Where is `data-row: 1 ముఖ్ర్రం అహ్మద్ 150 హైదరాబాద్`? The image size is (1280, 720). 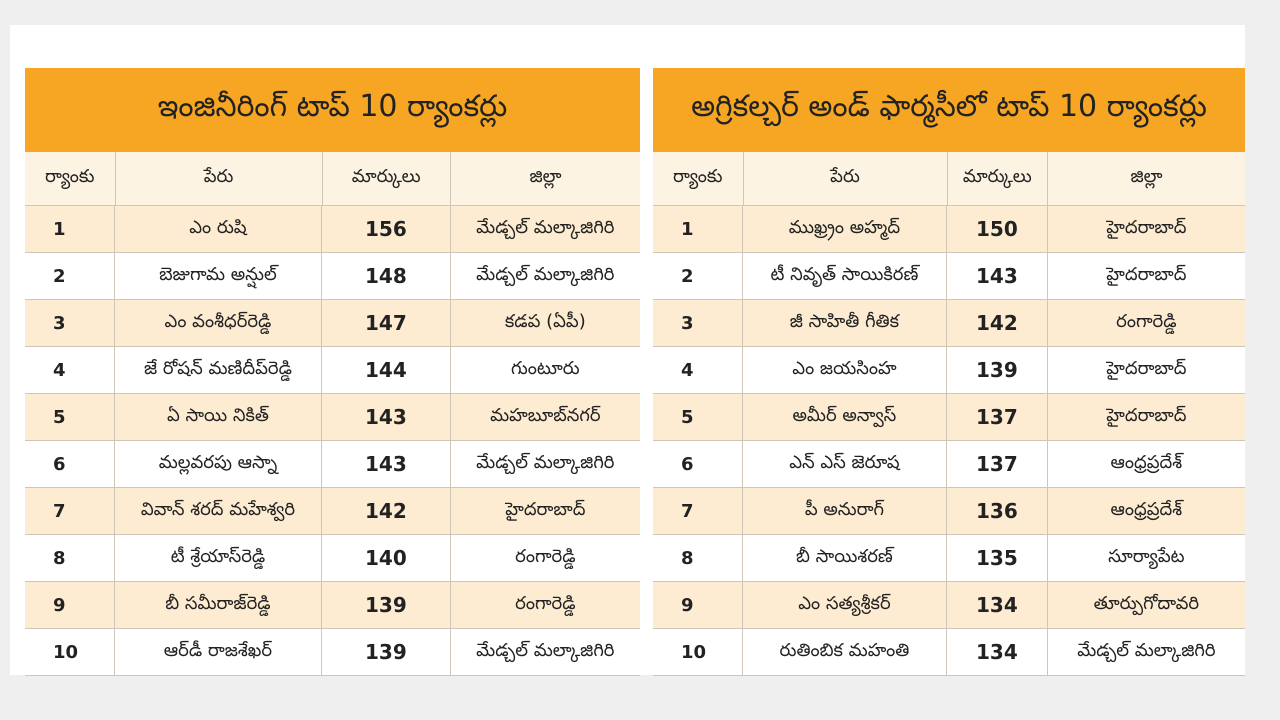 data-row: 1 ముఖ్ర్రం అహ్మద్ 150 హైదరాబాద్ is located at coordinates (949, 229).